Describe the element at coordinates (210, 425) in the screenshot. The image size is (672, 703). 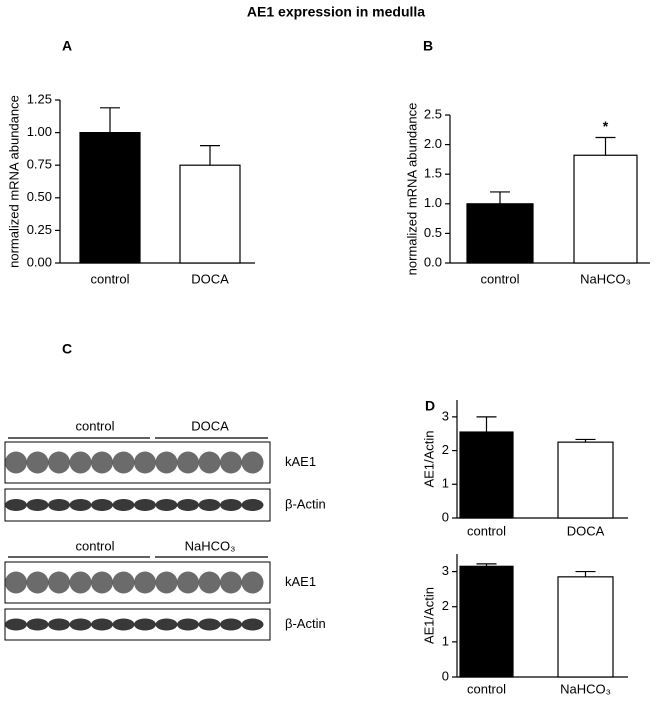
I see `group-label: DOCA` at that location.